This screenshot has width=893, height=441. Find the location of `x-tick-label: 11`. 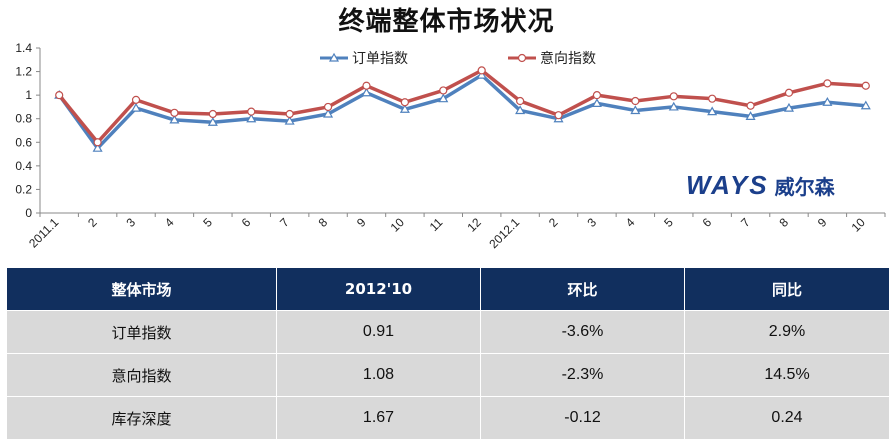

x-tick-label: 11 is located at coordinates (436, 224).